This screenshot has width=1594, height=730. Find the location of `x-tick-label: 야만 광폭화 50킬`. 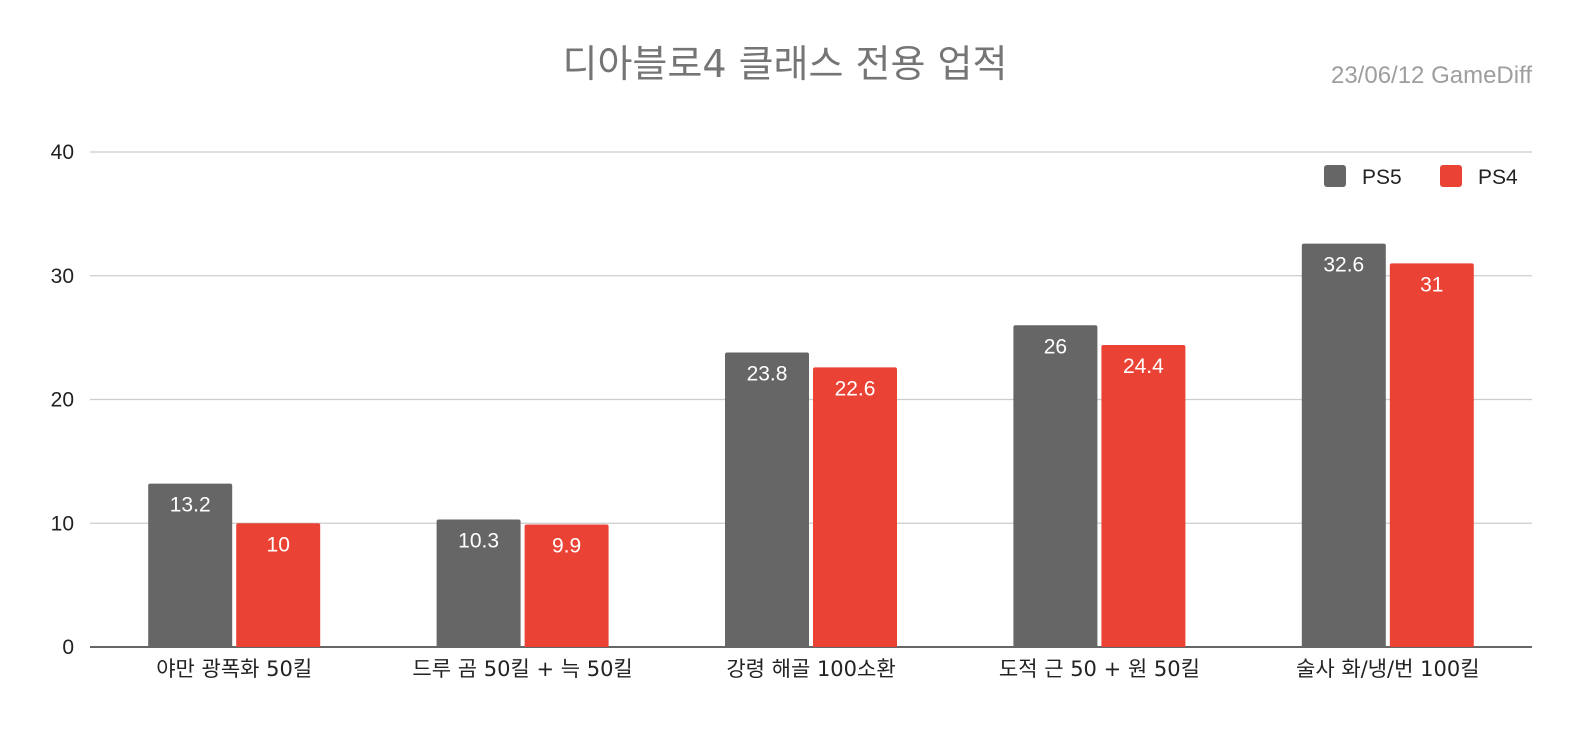

x-tick-label: 야만 광폭화 50킬 is located at coordinates (234, 669).